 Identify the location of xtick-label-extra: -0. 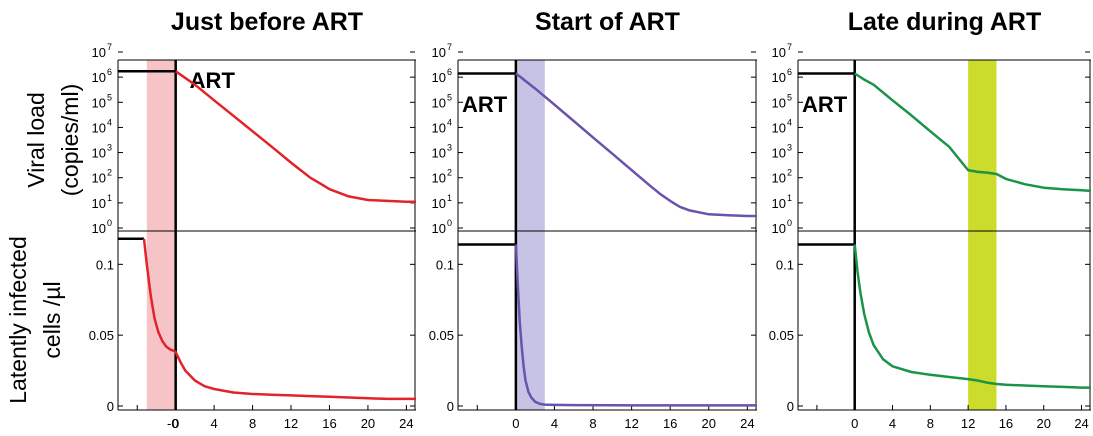
(173, 423).